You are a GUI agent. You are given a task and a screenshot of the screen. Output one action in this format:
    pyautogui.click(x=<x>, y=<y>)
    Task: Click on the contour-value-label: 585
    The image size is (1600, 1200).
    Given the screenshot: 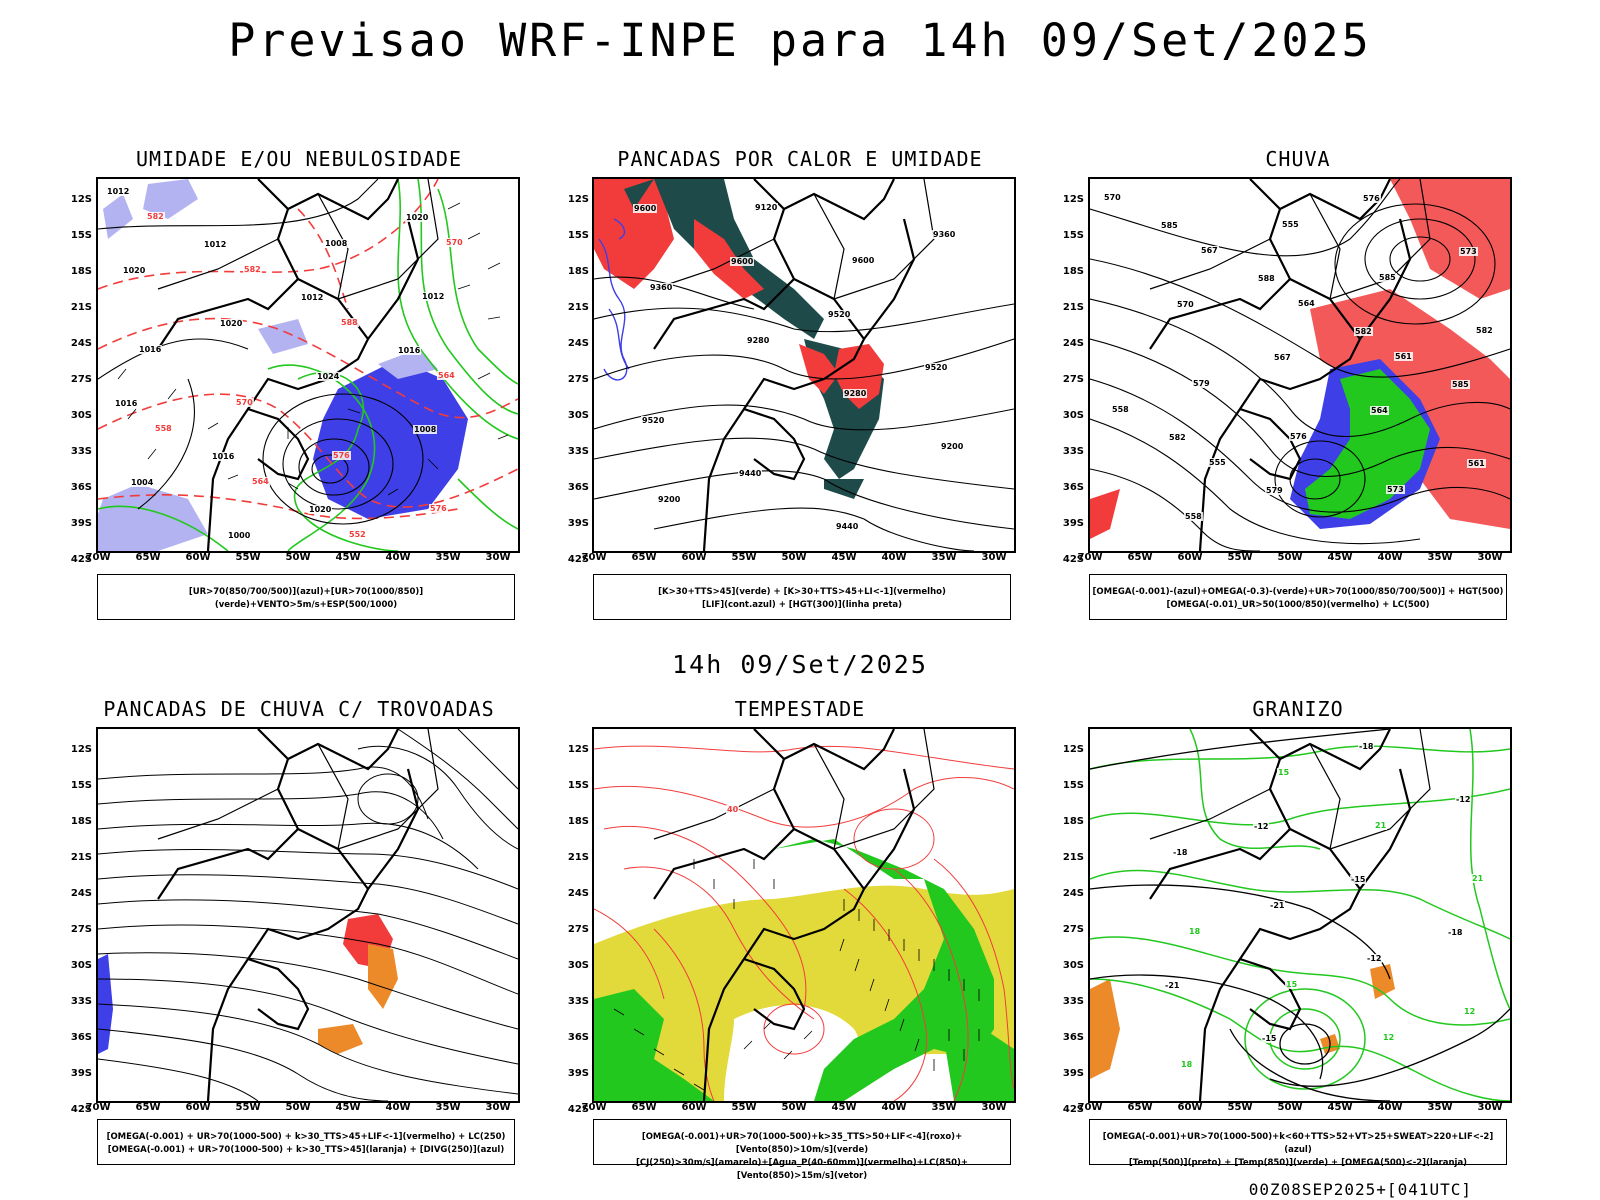 What is the action you would take?
    pyautogui.click(x=1169, y=225)
    